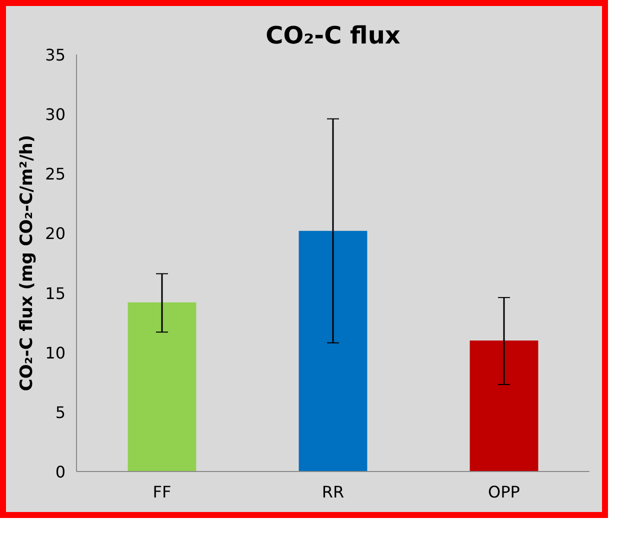 This screenshot has width=621, height=534. What do you see at coordinates (55, 234) in the screenshot?
I see `y-tick-label: 20` at bounding box center [55, 234].